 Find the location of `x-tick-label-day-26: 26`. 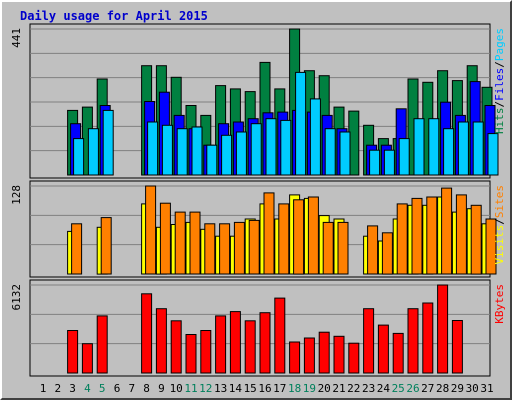

x-tick-label-day-26: 26 is located at coordinates (412, 388).